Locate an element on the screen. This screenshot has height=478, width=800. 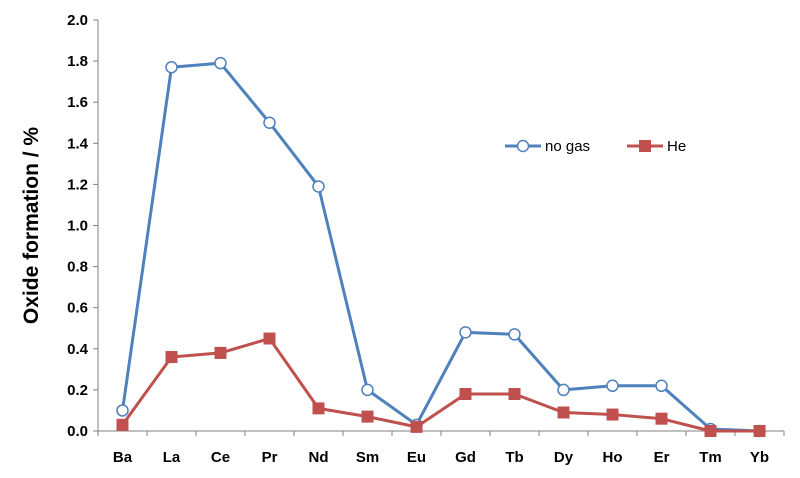
x-tick-label: Er is located at coordinates (662, 457).